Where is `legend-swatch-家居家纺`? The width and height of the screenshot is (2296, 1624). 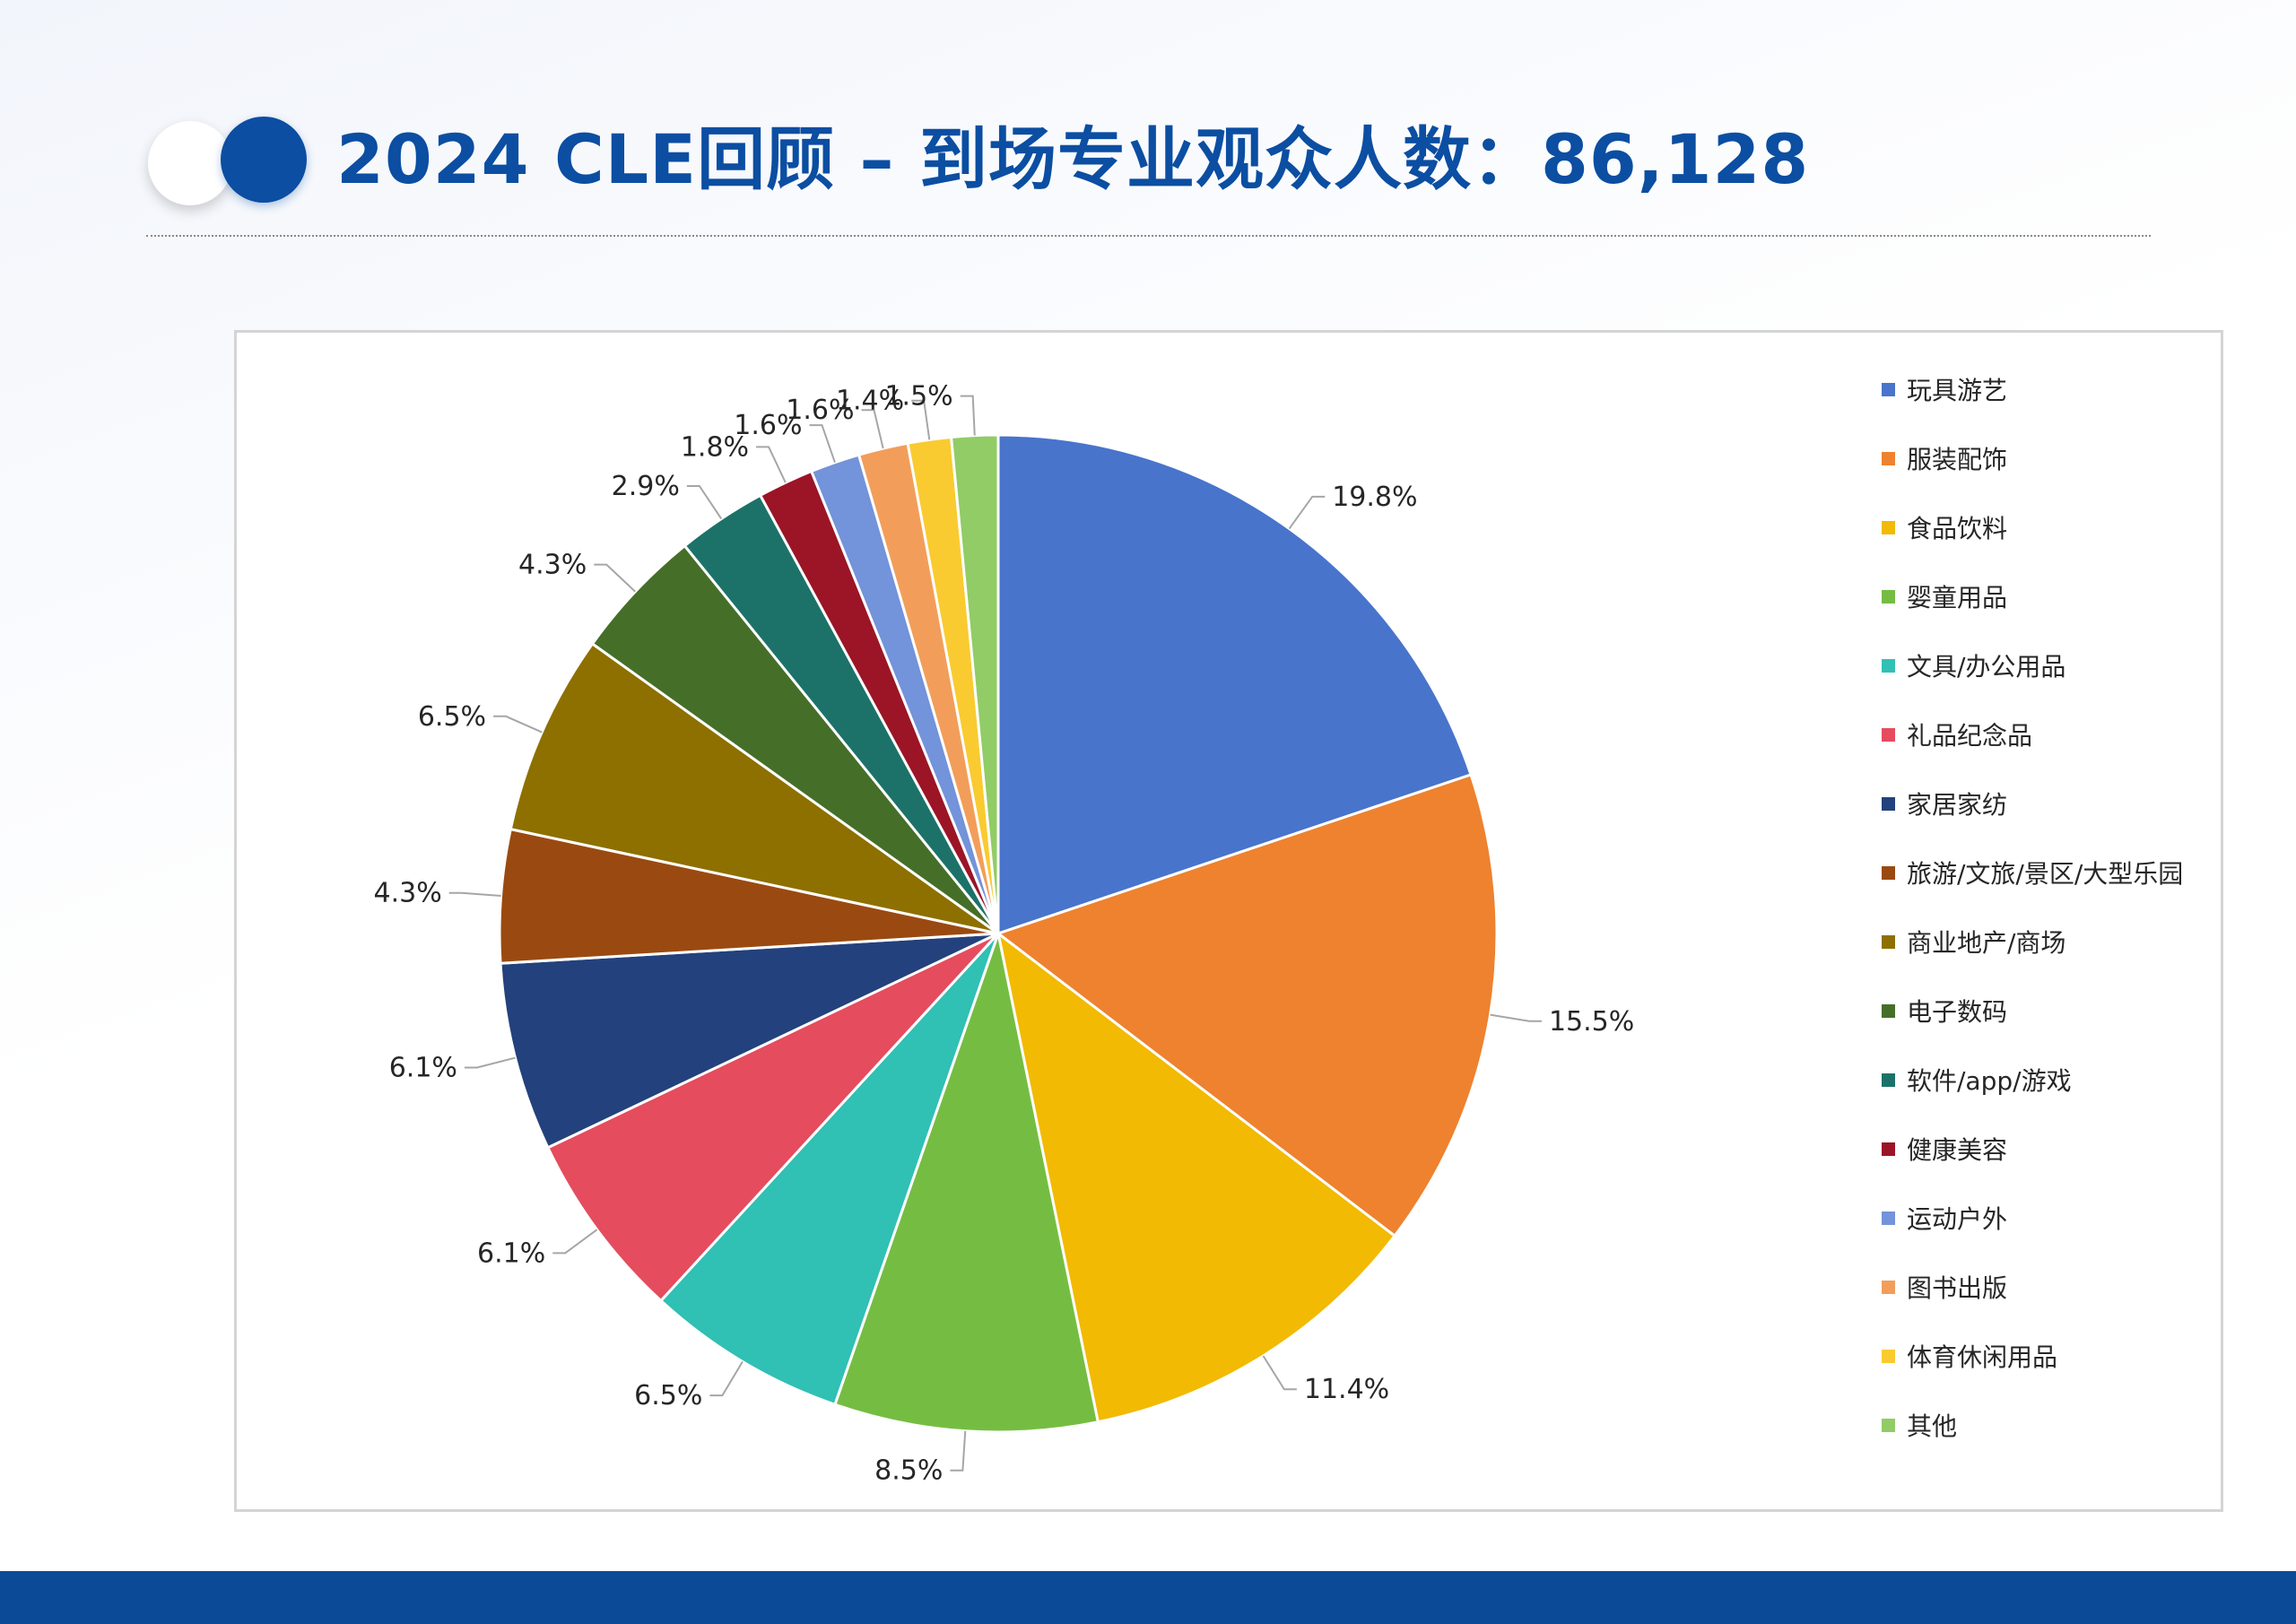 legend-swatch-家居家纺 is located at coordinates (1888, 804).